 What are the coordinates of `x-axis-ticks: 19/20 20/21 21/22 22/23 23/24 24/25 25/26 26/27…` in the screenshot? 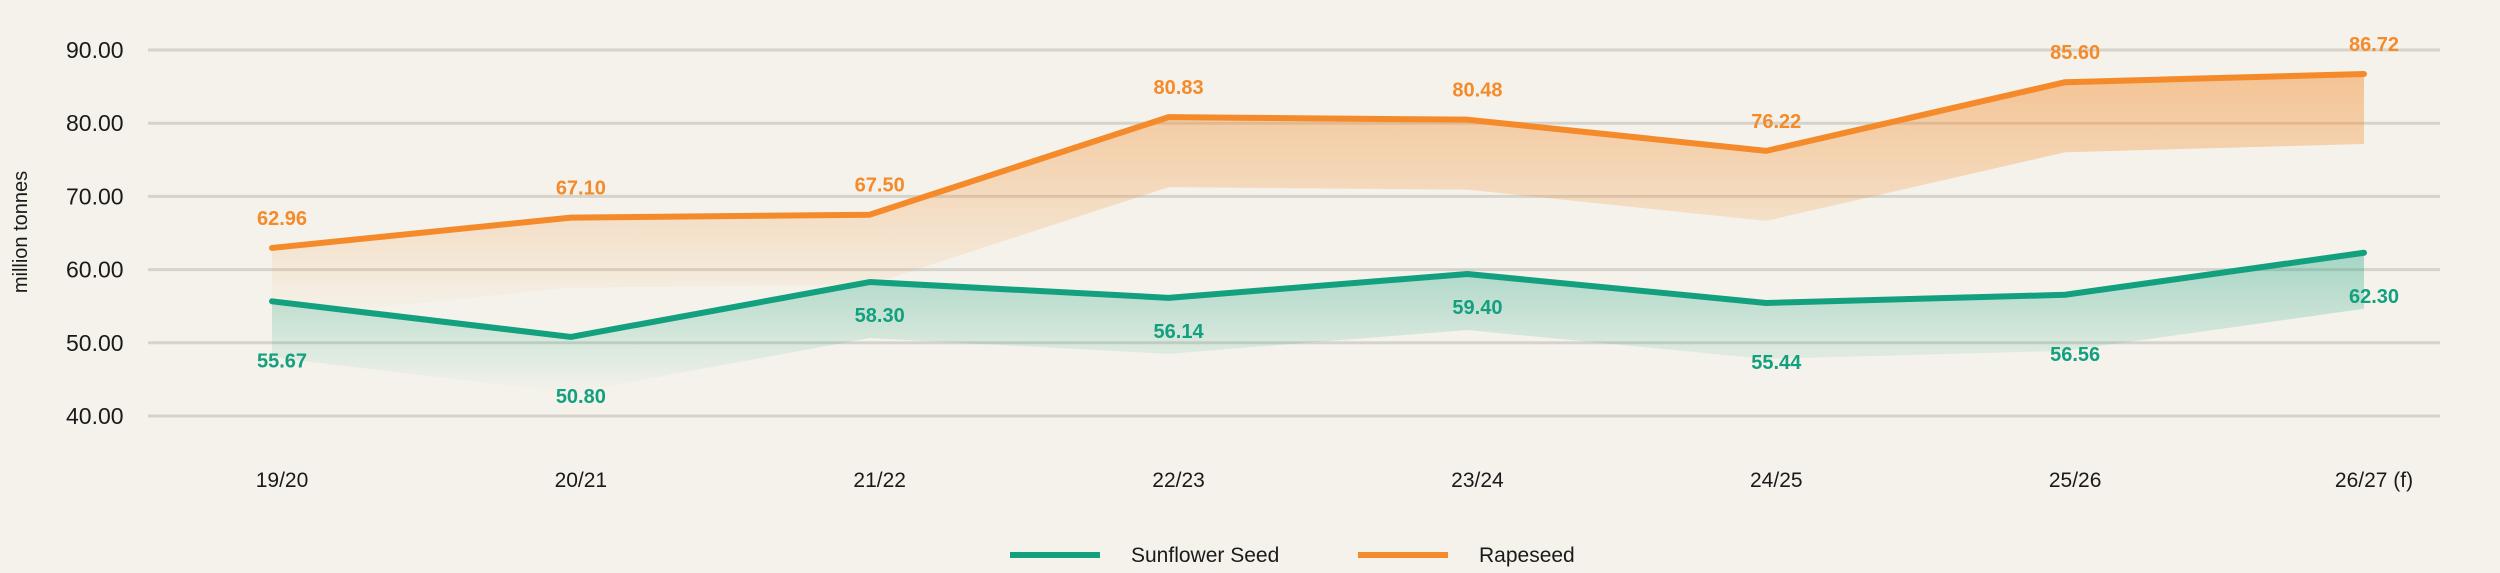 It's located at (1334, 480).